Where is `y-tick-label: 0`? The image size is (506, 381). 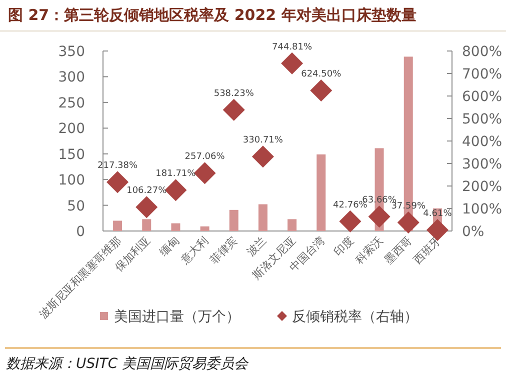 y-tick-label: 0 is located at coordinates (80, 232).